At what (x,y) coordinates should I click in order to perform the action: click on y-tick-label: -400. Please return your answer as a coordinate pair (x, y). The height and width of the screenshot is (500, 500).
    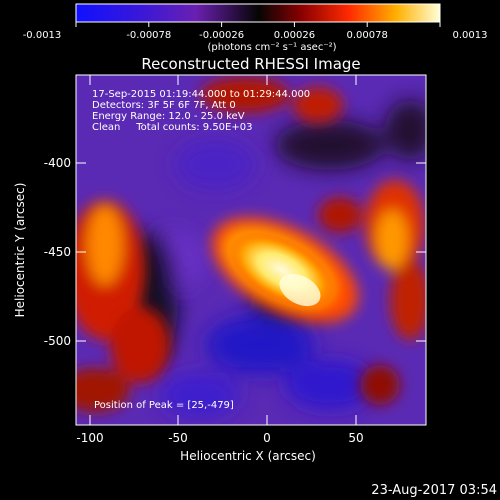
    Looking at the image, I should click on (57, 163).